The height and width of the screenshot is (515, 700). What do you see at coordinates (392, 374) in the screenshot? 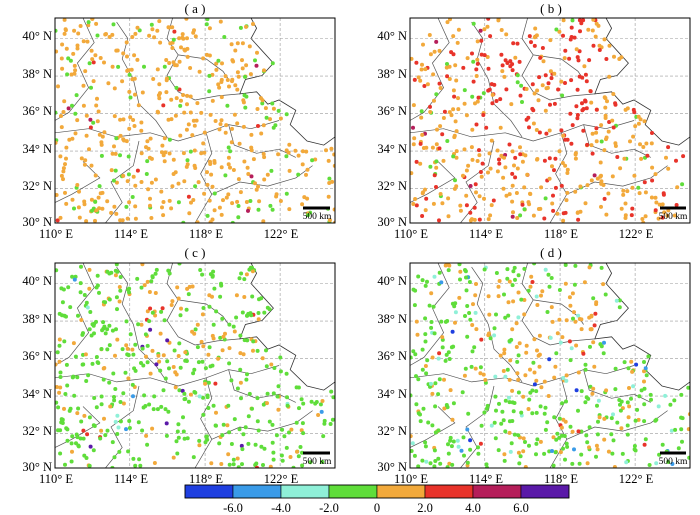
I see `panel-d-y-labels: 40° N 38° N 36° N 34° N 32° N 30° N` at bounding box center [392, 374].